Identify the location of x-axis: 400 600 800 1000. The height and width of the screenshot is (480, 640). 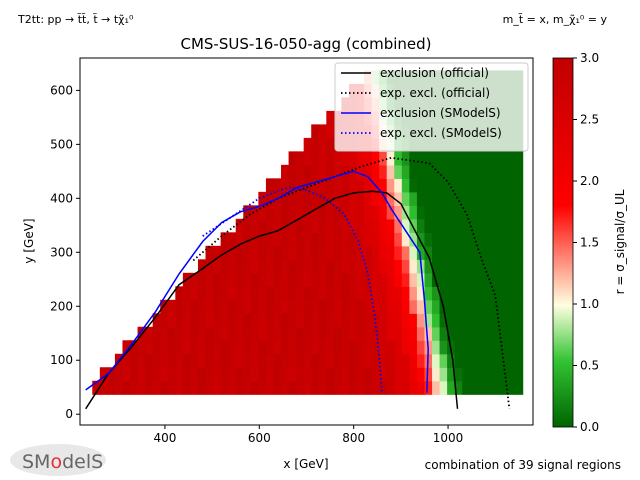
(308, 435).